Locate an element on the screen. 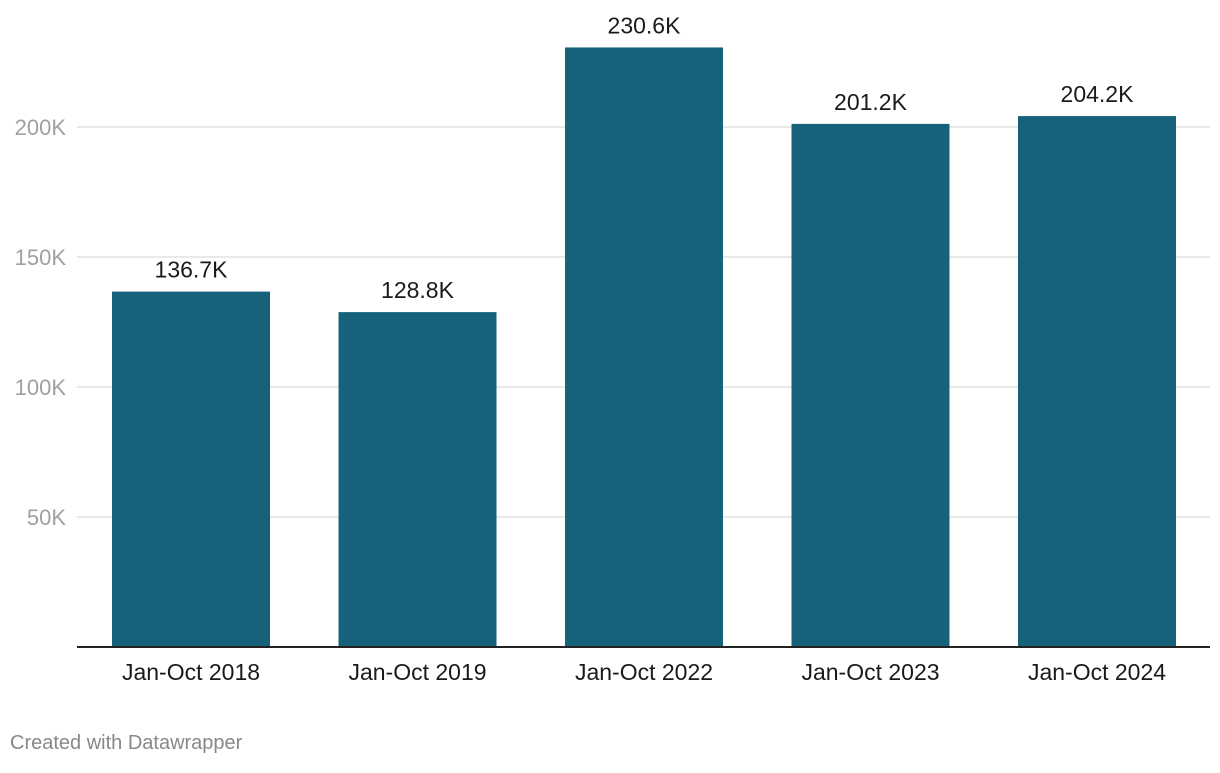  bar-value-label: 136.7K is located at coordinates (192, 270).